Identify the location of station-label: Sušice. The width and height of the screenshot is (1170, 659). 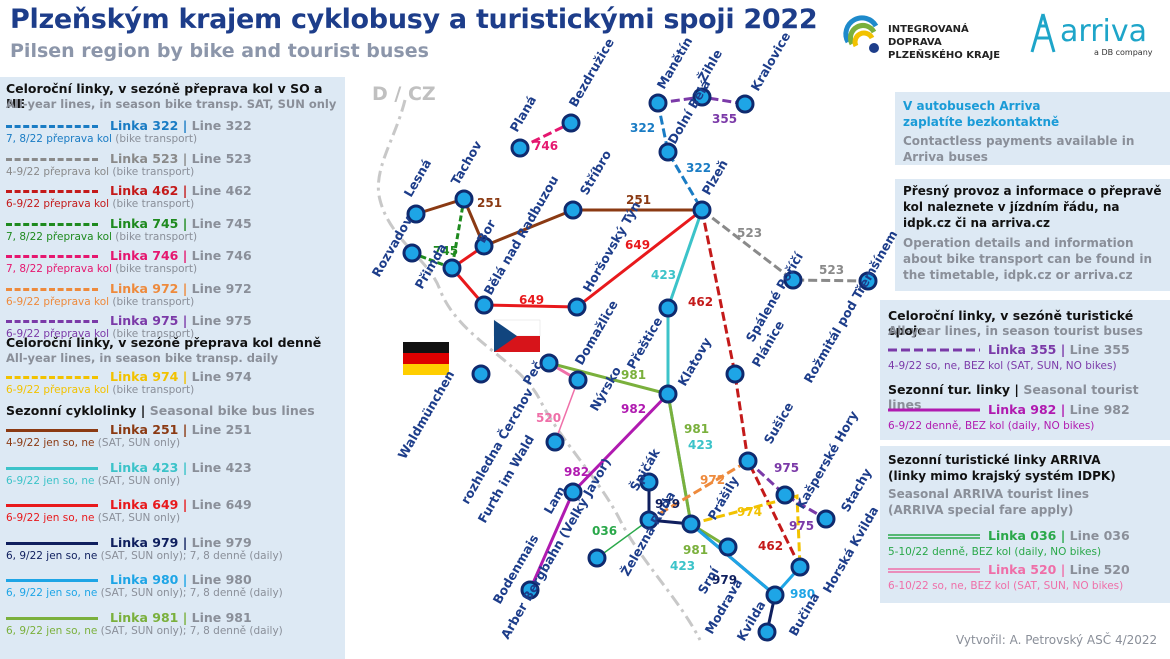
(779, 423).